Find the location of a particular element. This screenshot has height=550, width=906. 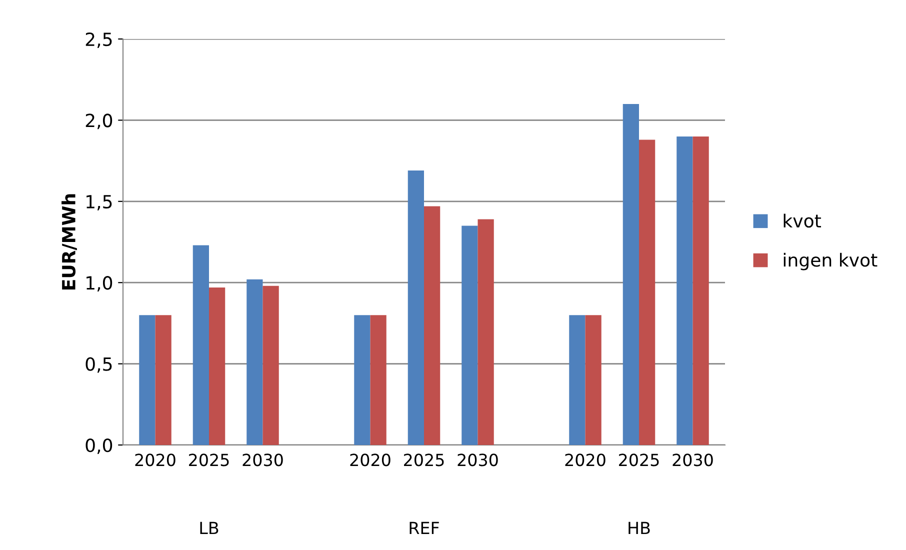

y-axis-title: EUR/MWh is located at coordinates (69, 242).